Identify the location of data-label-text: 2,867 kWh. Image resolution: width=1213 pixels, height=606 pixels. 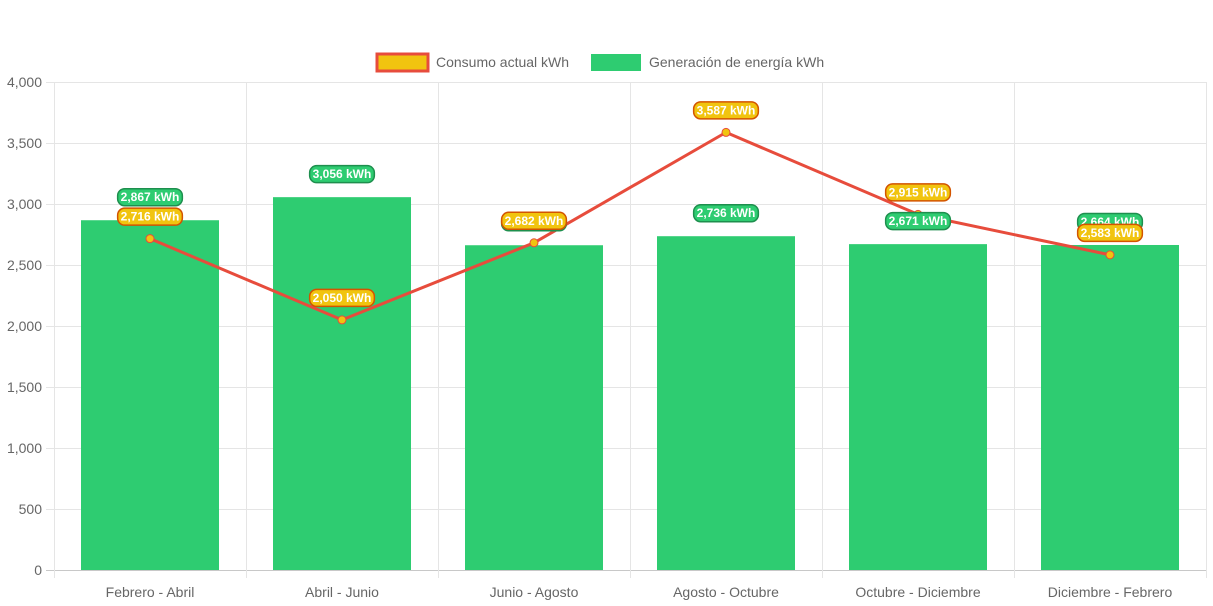
(150, 197).